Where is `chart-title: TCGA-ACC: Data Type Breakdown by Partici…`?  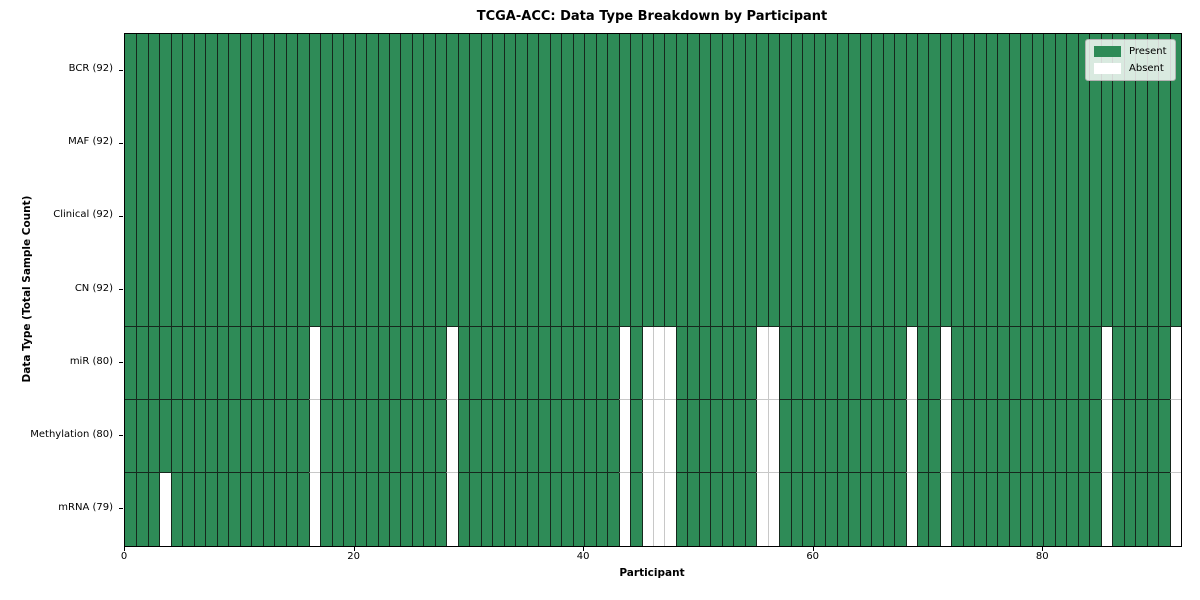 chart-title: TCGA-ACC: Data Type Breakdown by Partici… is located at coordinates (652, 16).